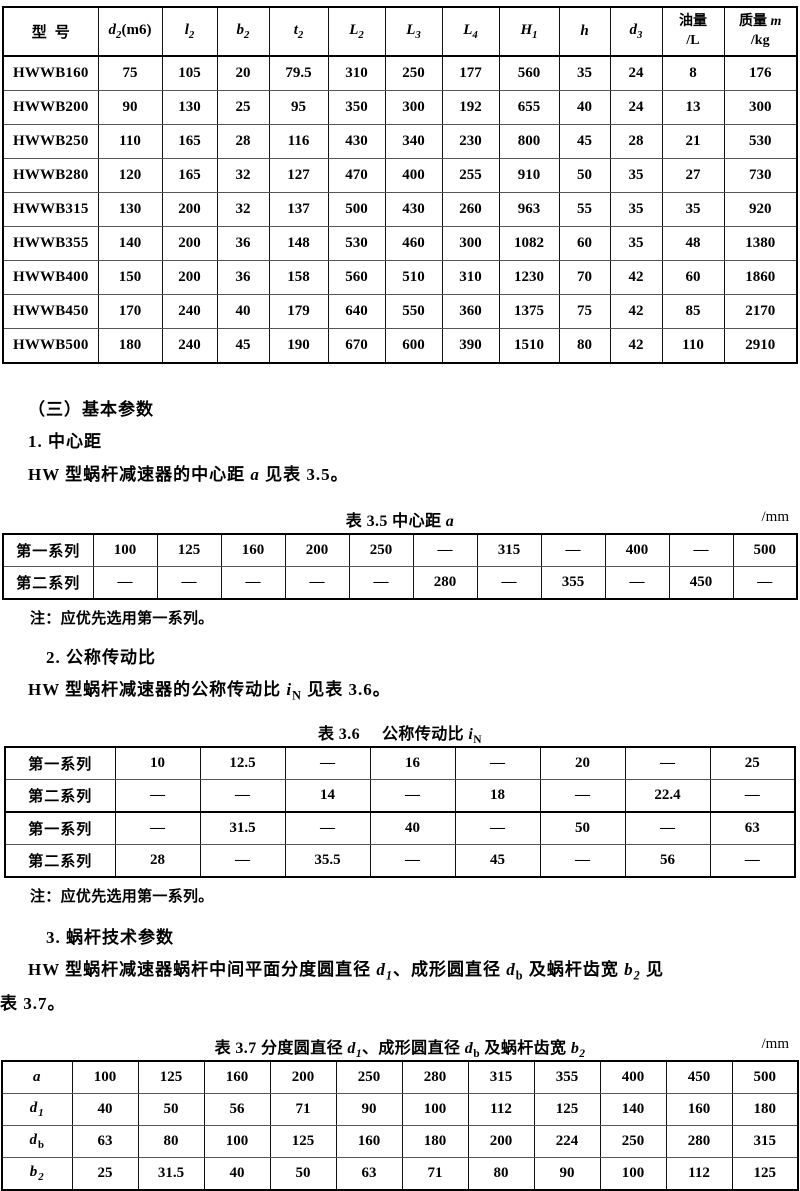 Image resolution: width=800 pixels, height=1191 pixels. Describe the element at coordinates (400, 107) in the screenshot. I see `table-row: HWWB200 90 130 25 95 350 300 192 655 40 24 13 300` at that location.